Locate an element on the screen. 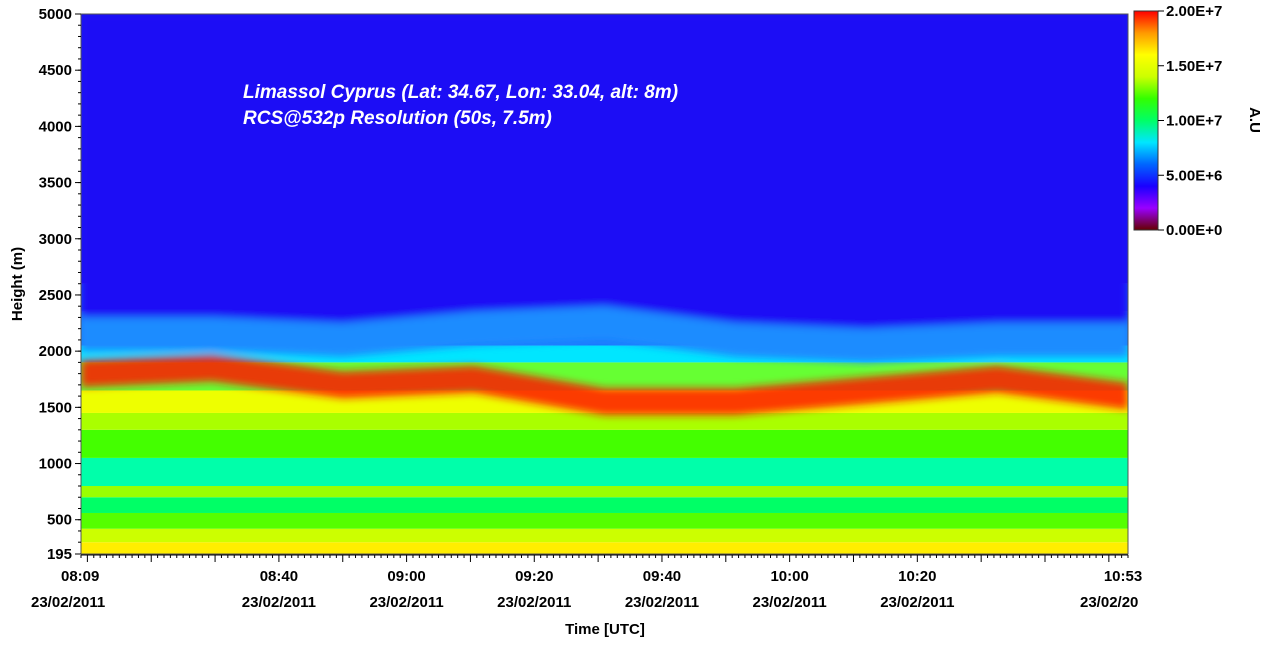  colorbar-tick-label: 1.50E+7 is located at coordinates (1194, 66).